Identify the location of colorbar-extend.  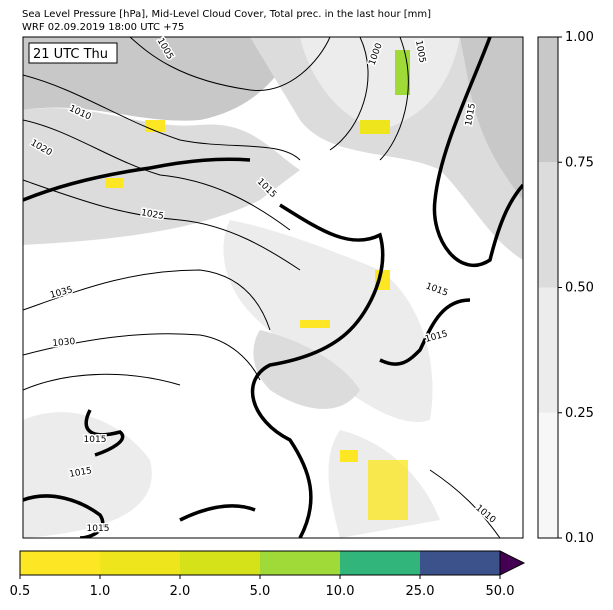
(512, 563).